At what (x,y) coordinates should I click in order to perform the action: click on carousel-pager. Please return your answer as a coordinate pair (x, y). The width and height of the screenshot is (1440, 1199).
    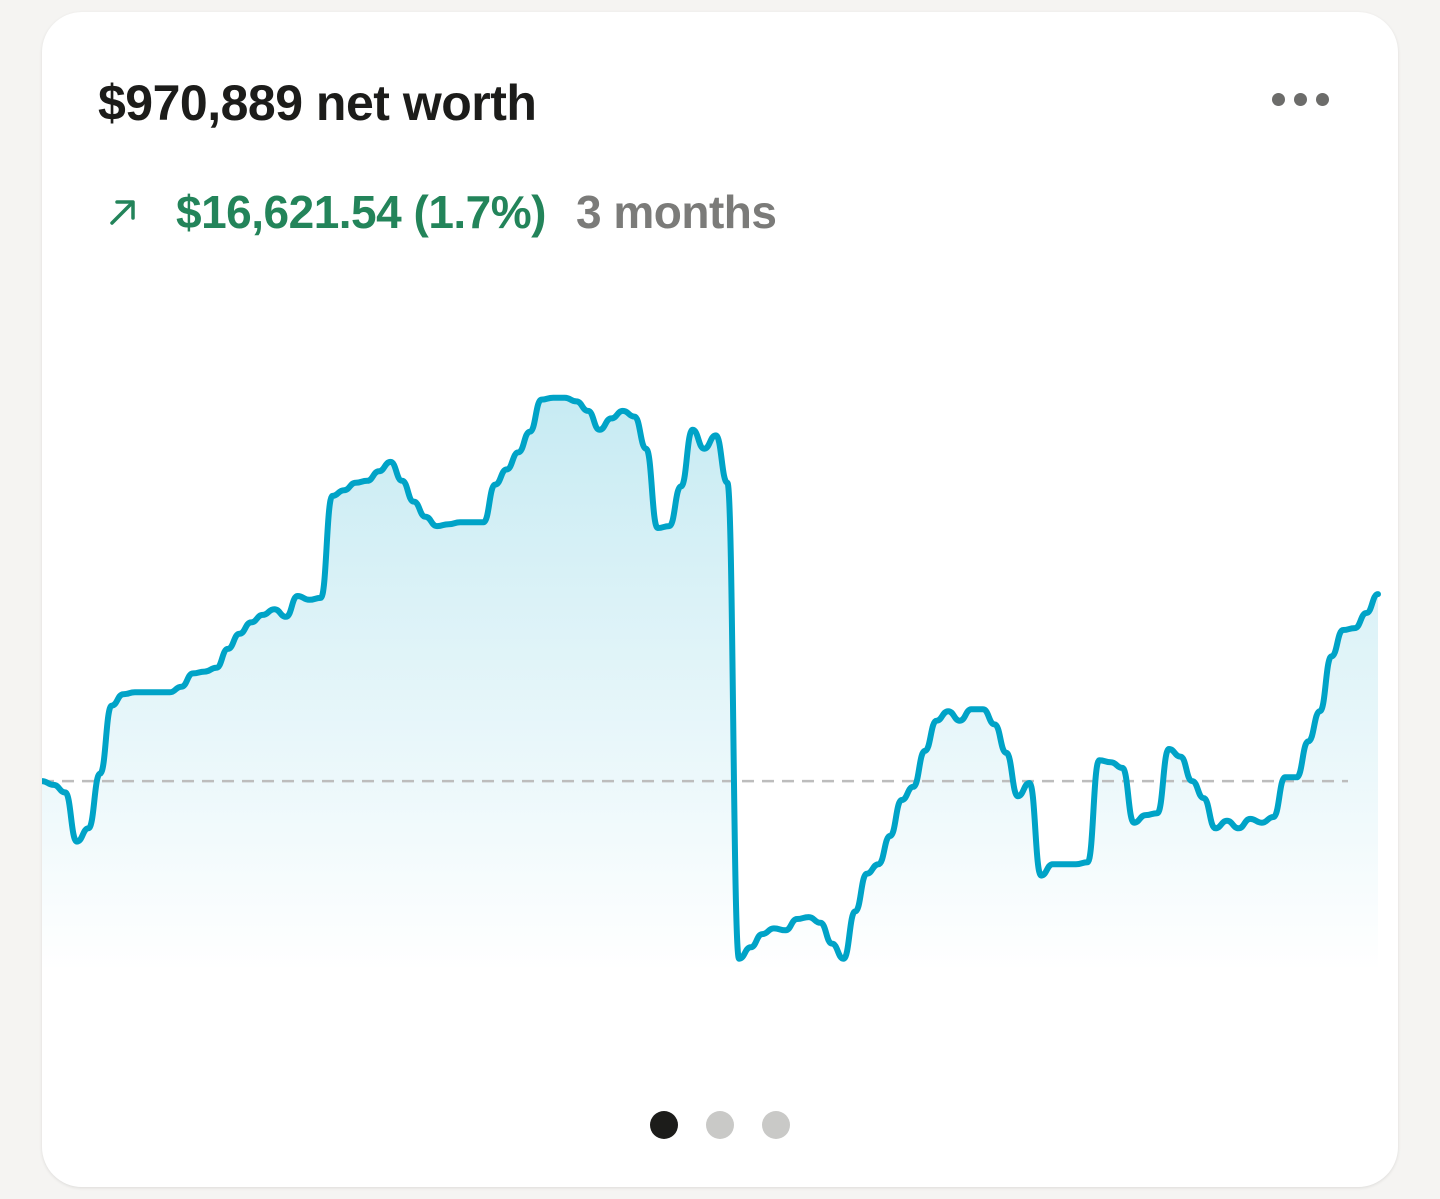
    Looking at the image, I should click on (720, 1125).